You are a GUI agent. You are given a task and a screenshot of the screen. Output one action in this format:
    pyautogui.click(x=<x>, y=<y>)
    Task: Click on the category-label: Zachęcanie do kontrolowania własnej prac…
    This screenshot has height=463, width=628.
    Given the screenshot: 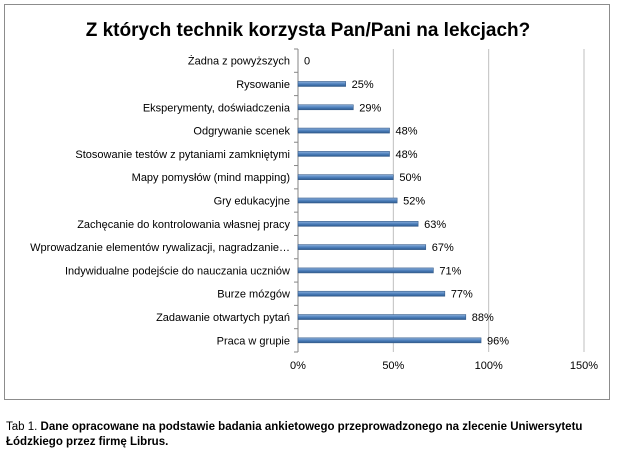 What is the action you would take?
    pyautogui.click(x=183, y=225)
    